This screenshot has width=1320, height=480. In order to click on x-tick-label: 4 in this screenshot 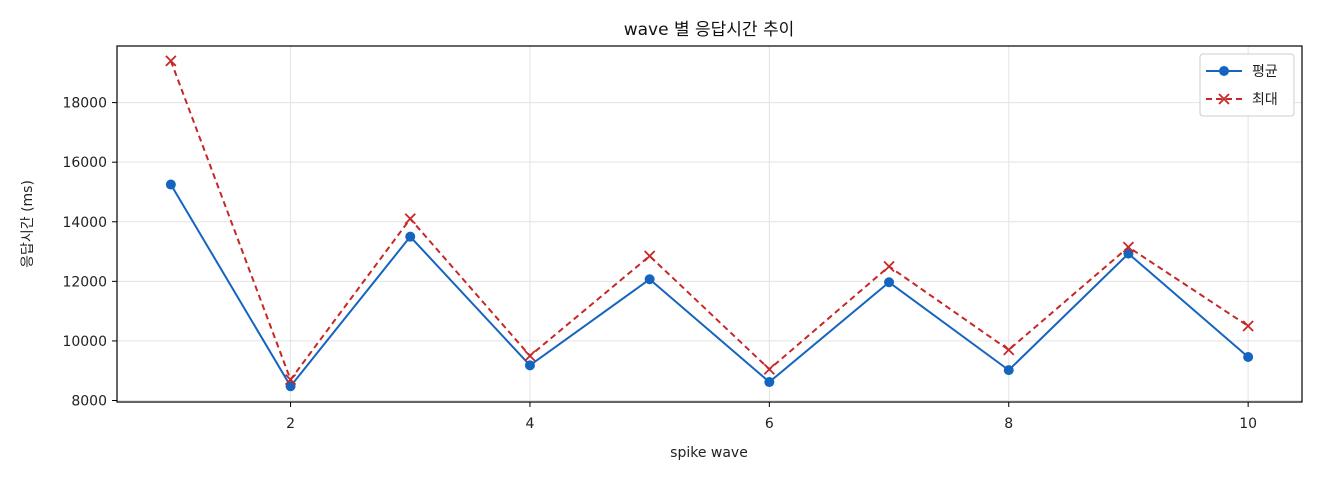, I will do `click(529, 424)`.